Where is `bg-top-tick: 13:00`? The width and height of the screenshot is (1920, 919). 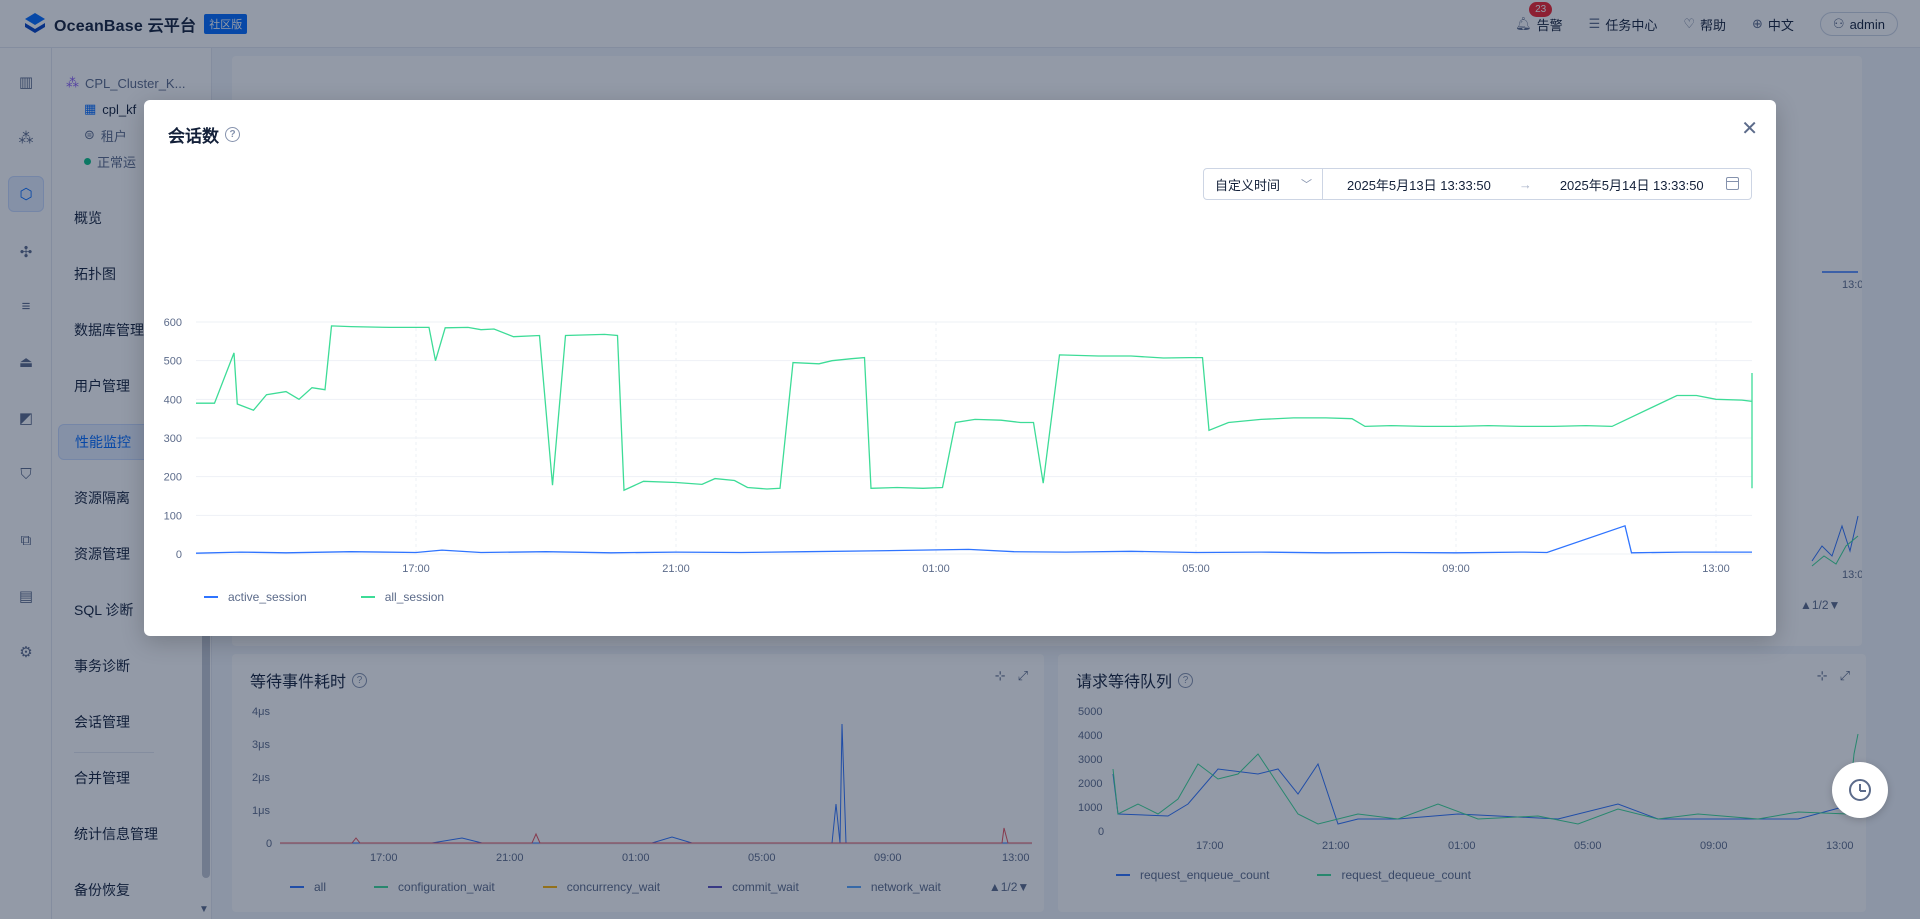 bg-top-tick: 13:00 is located at coordinates (1852, 285).